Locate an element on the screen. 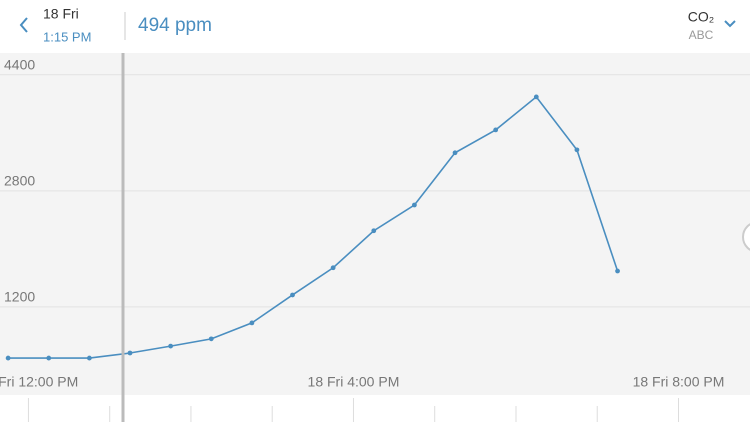 The height and width of the screenshot is (422, 750). y-tick-label: 1200 is located at coordinates (19, 297).